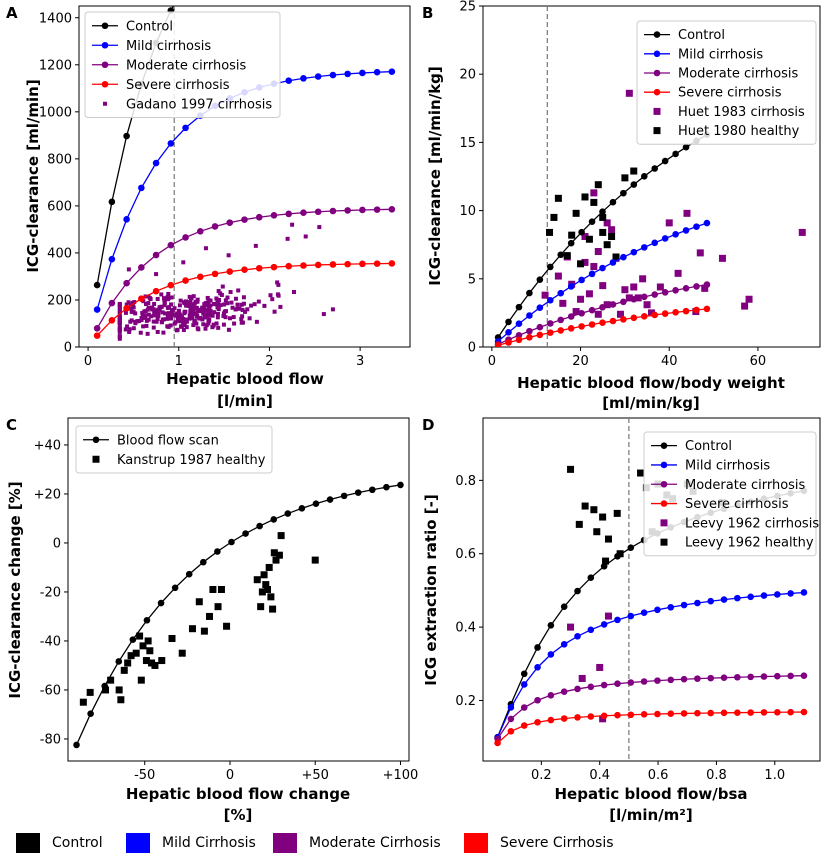 The width and height of the screenshot is (829, 858). Describe the element at coordinates (650, 727) in the screenshot. I see `panel-d-line-severe-cirrhosis` at that location.